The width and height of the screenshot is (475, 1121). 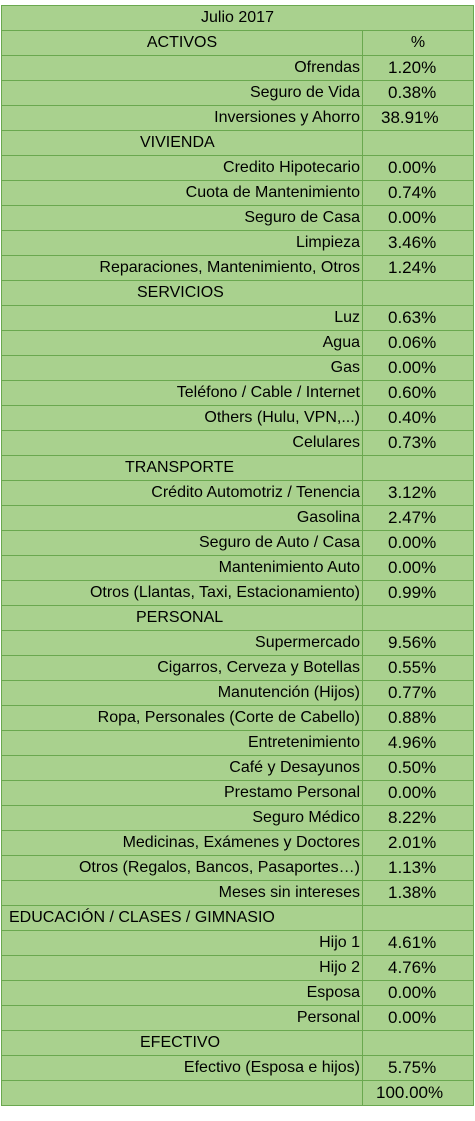 I want to click on item-percent-cell: 8.22%, so click(x=418, y=818).